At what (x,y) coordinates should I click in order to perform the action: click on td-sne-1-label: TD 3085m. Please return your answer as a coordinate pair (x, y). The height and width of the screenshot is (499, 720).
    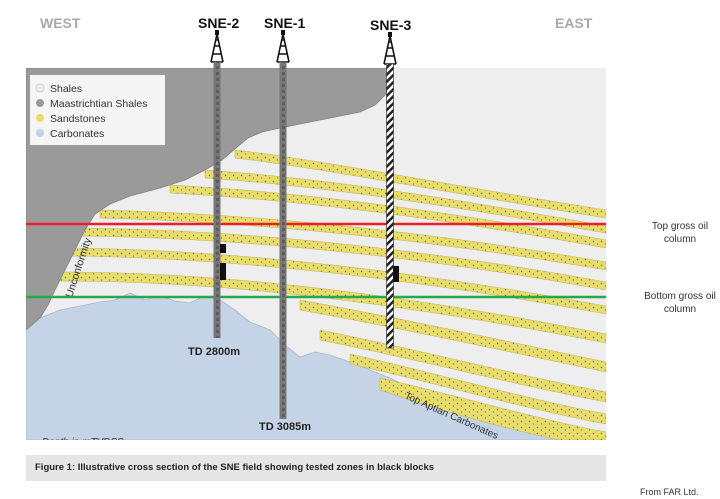
    Looking at the image, I should click on (285, 427).